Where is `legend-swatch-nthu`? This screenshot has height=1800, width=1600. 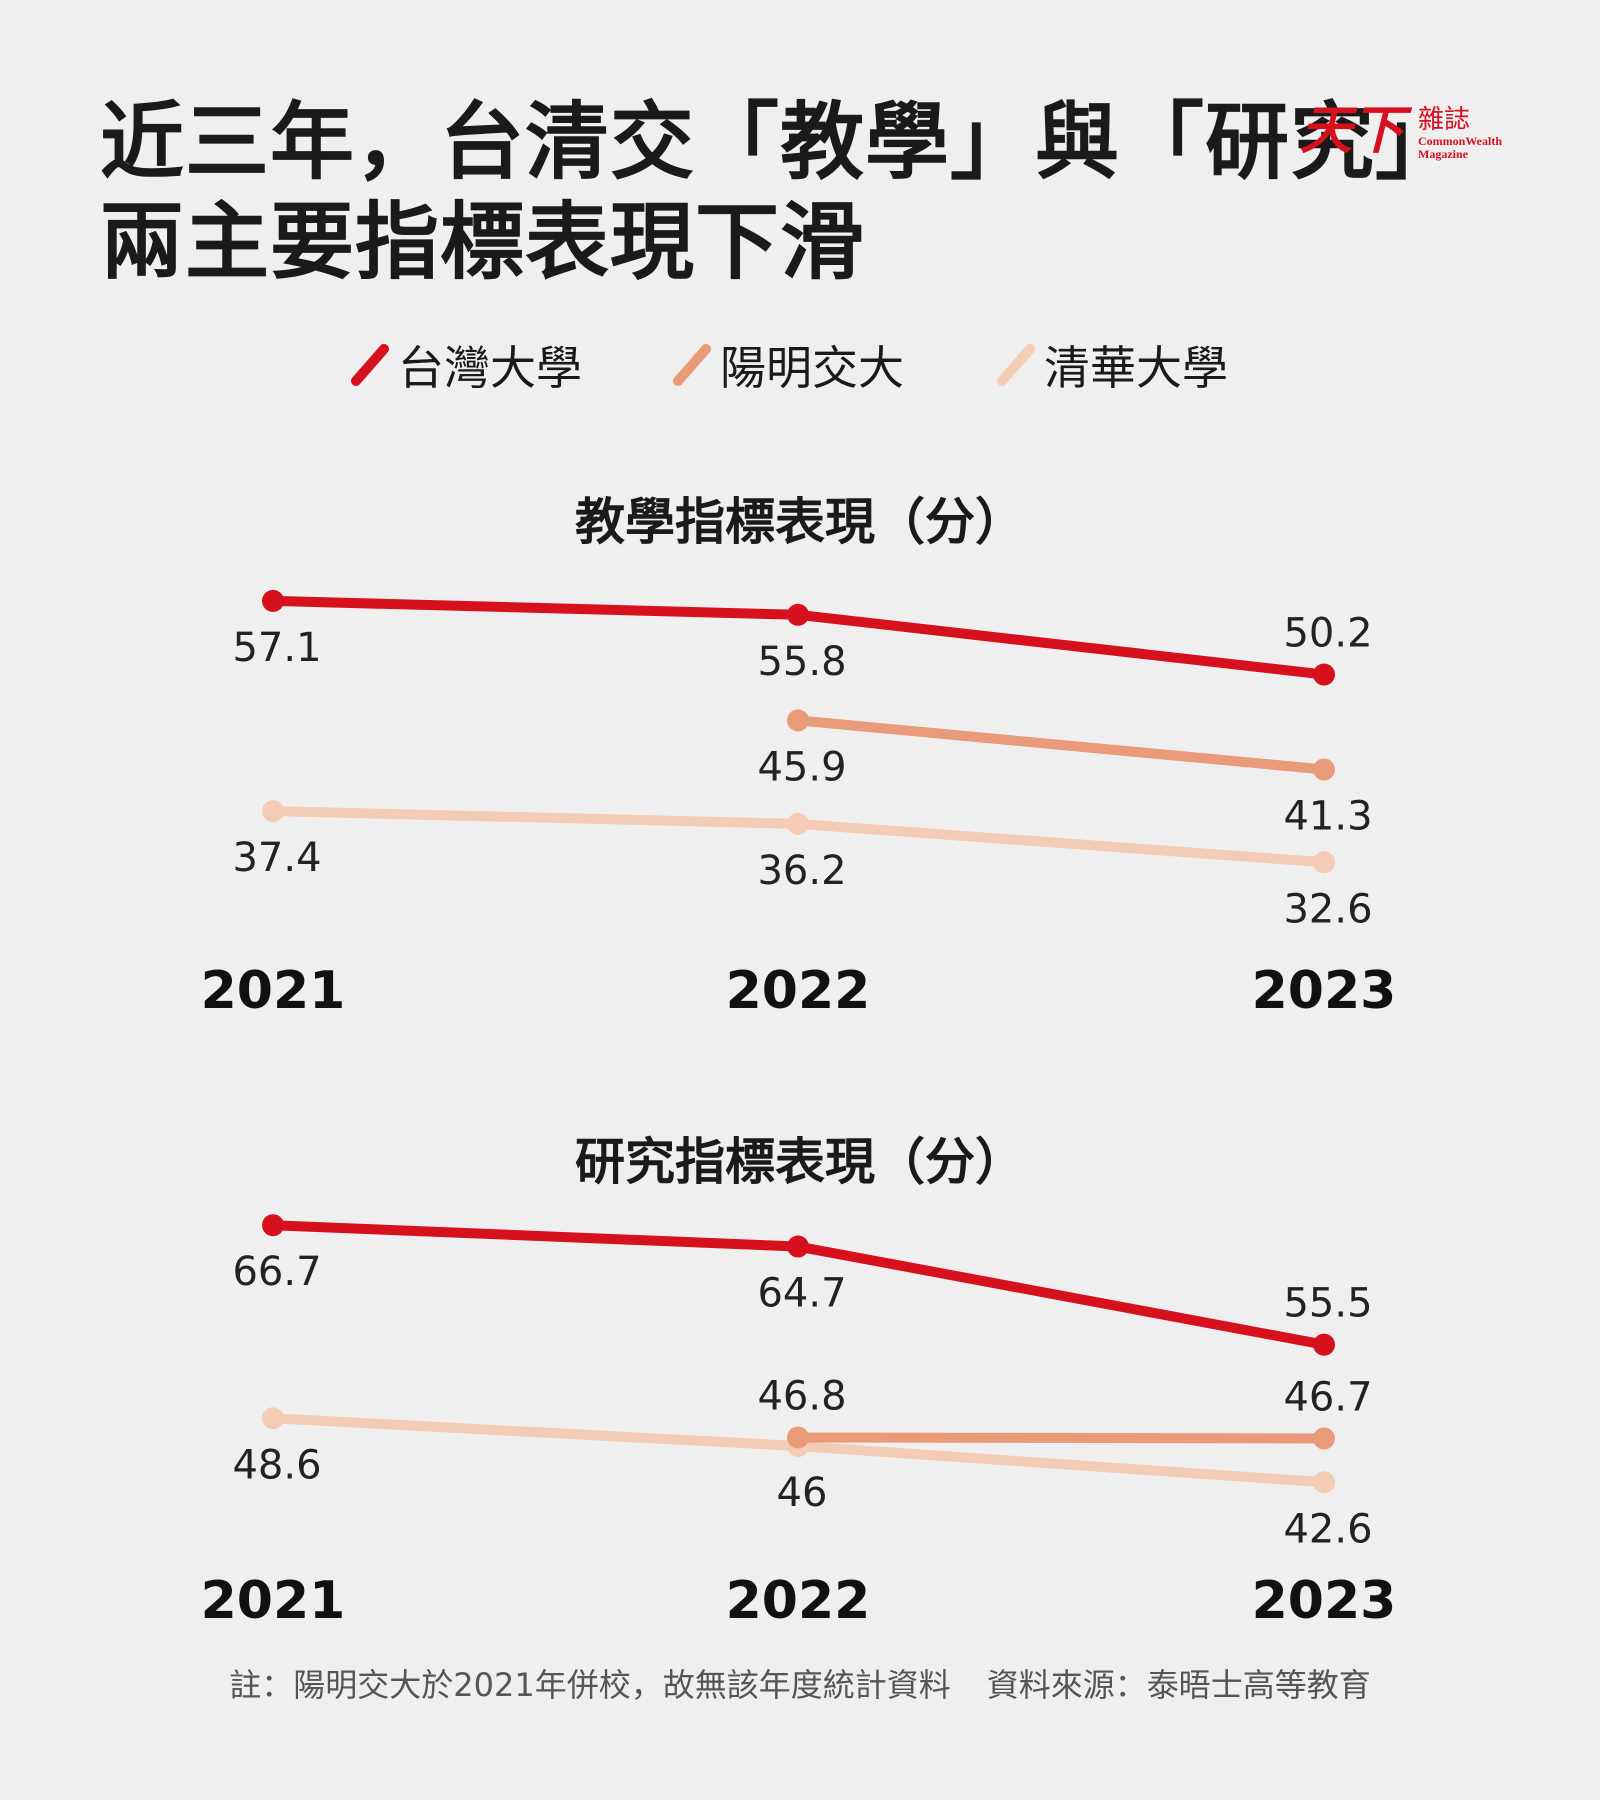 legend-swatch-nthu is located at coordinates (1016, 365).